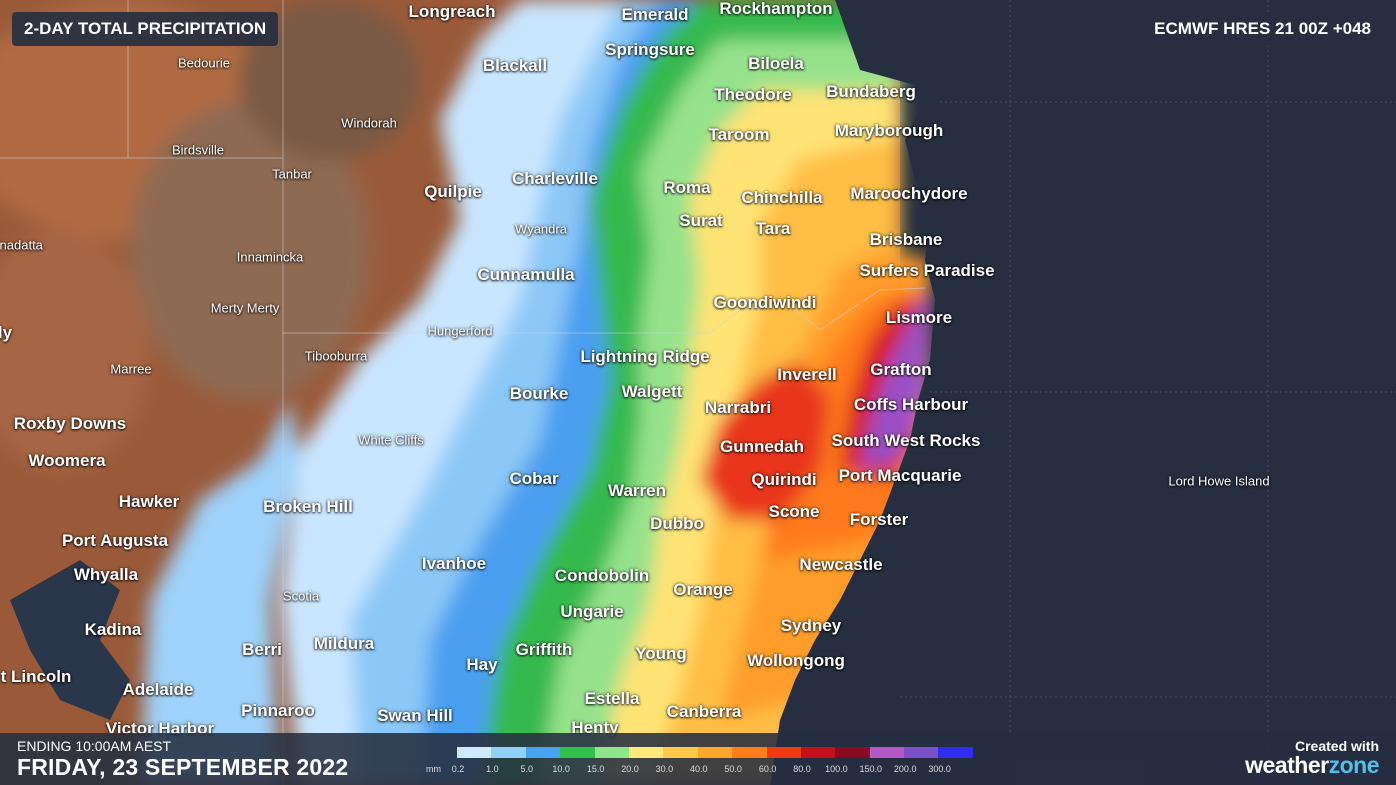  I want to click on place-label-young: Young, so click(661, 653).